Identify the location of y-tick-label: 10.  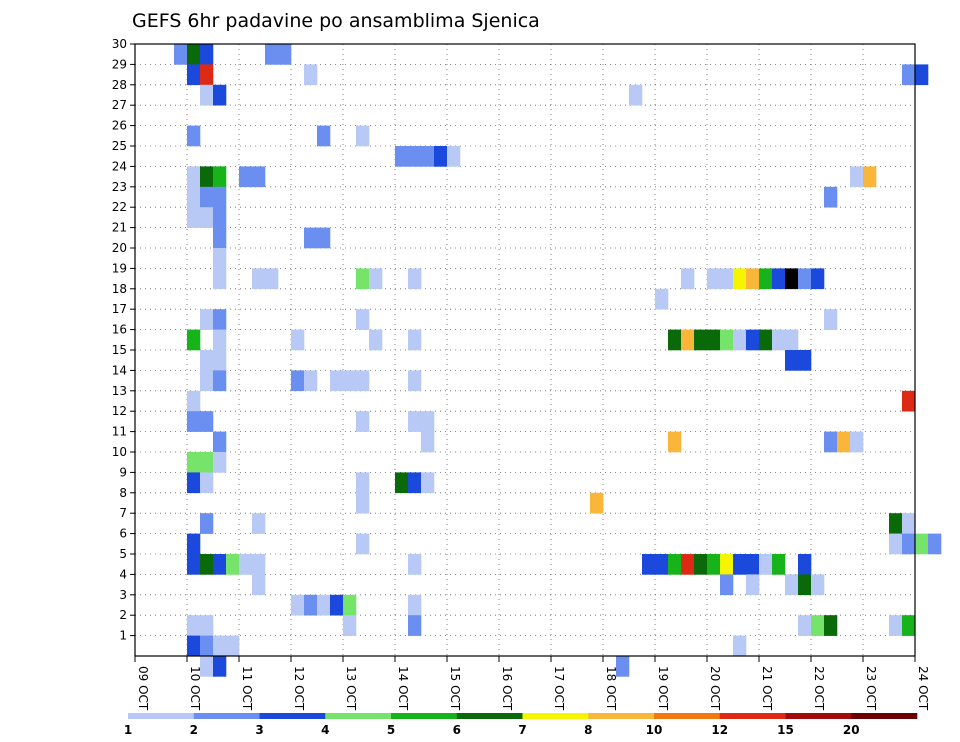
(119, 452).